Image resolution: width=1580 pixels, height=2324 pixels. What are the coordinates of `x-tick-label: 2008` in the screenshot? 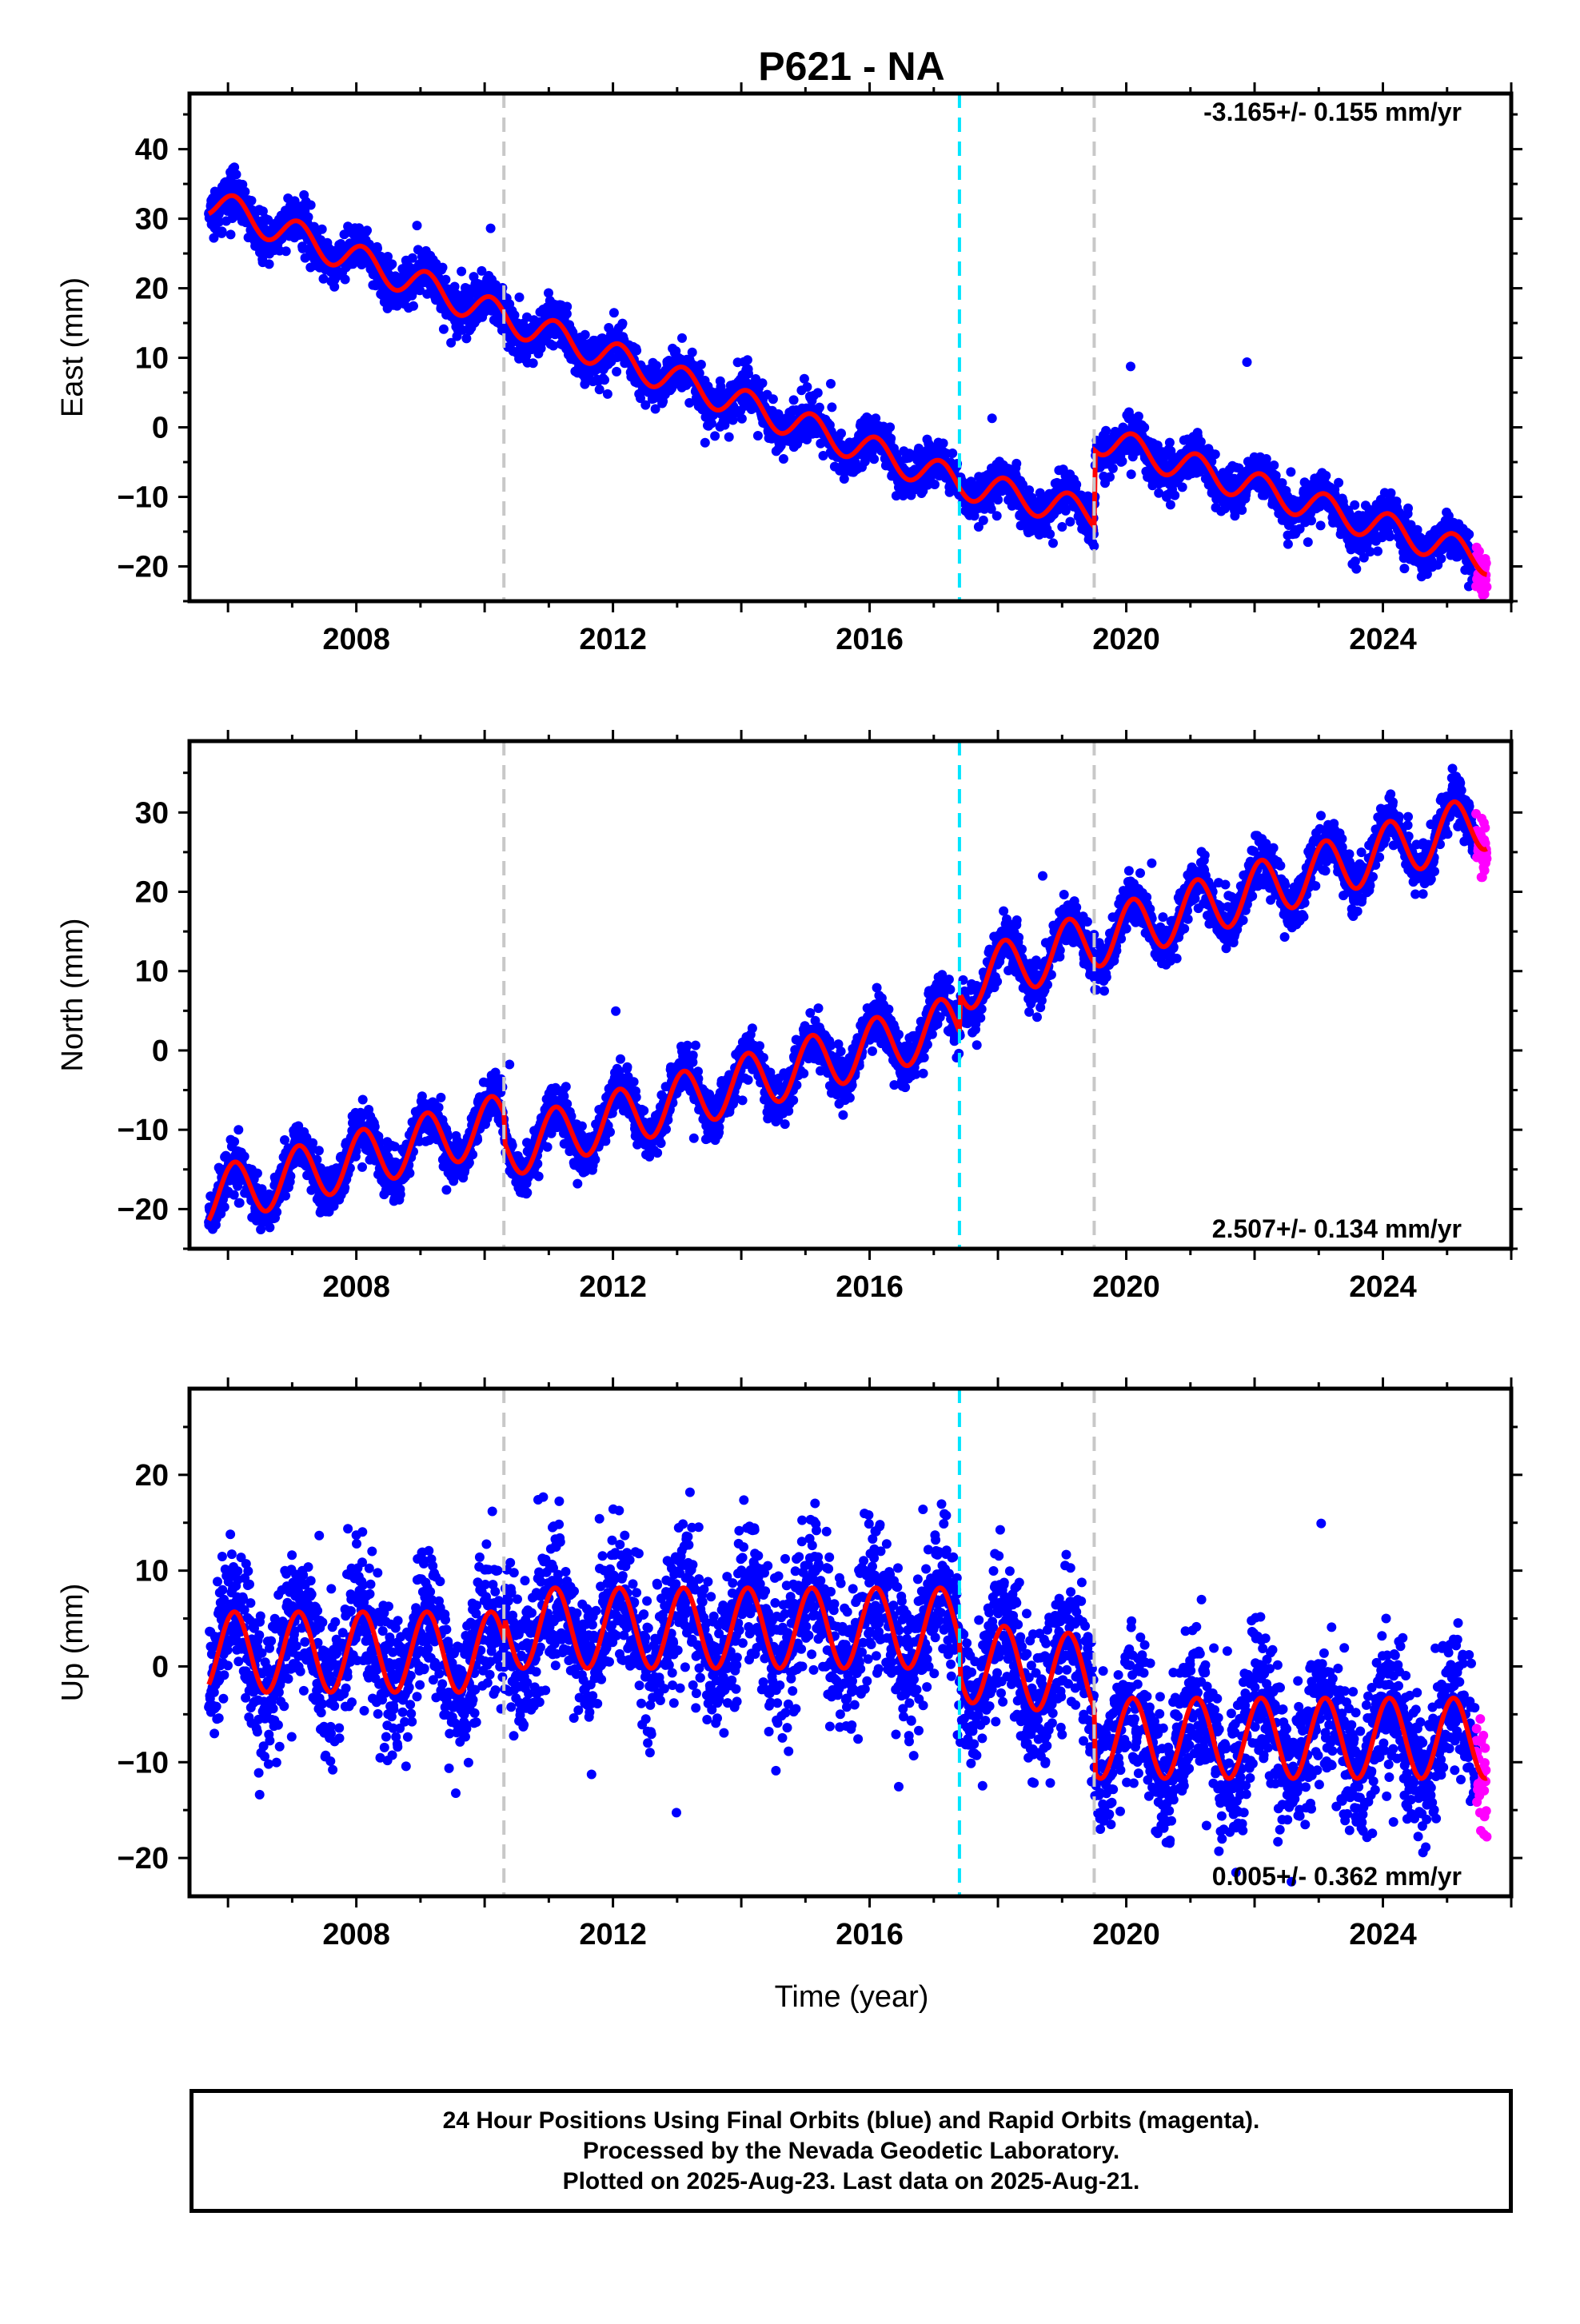 It's located at (356, 639).